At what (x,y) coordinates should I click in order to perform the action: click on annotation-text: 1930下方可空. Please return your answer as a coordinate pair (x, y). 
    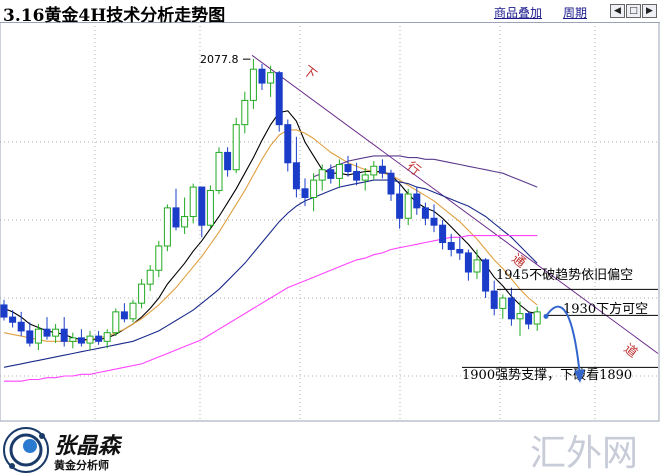
    Looking at the image, I should click on (605, 309).